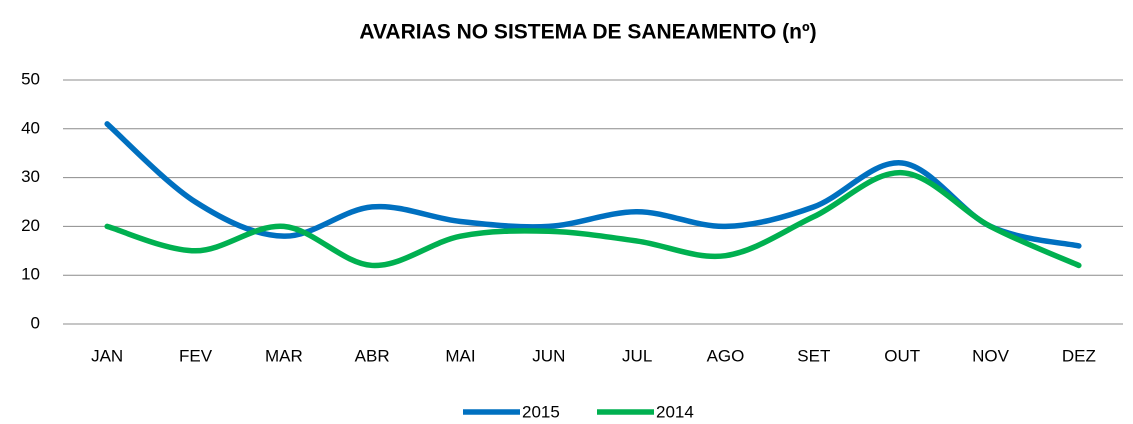 The width and height of the screenshot is (1133, 424). I want to click on y-tick-label: 50, so click(30, 78).